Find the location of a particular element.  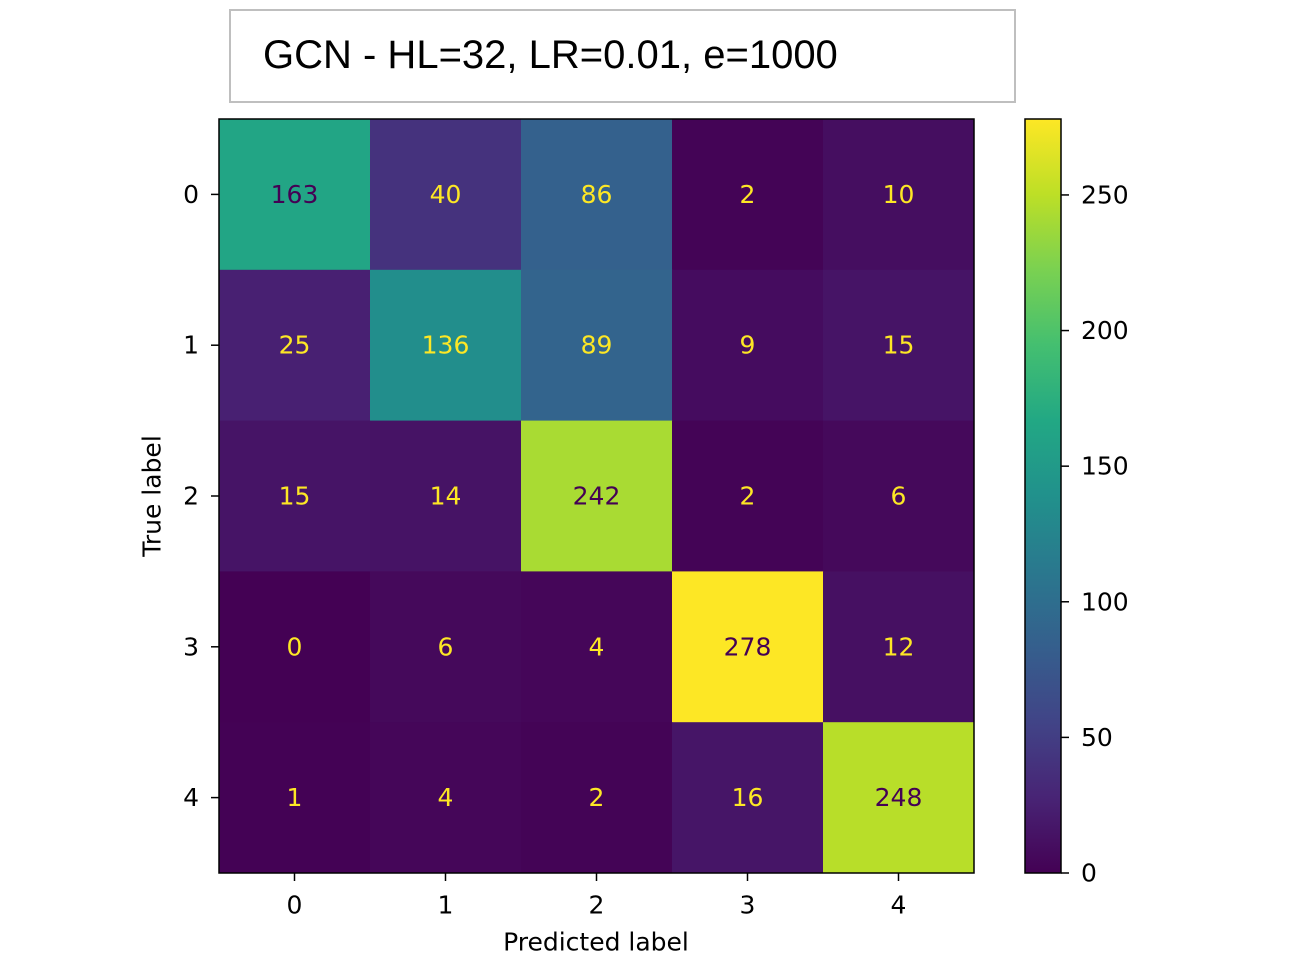

colorbar: 0 50 100 150 200 250 is located at coordinates (1076, 503).